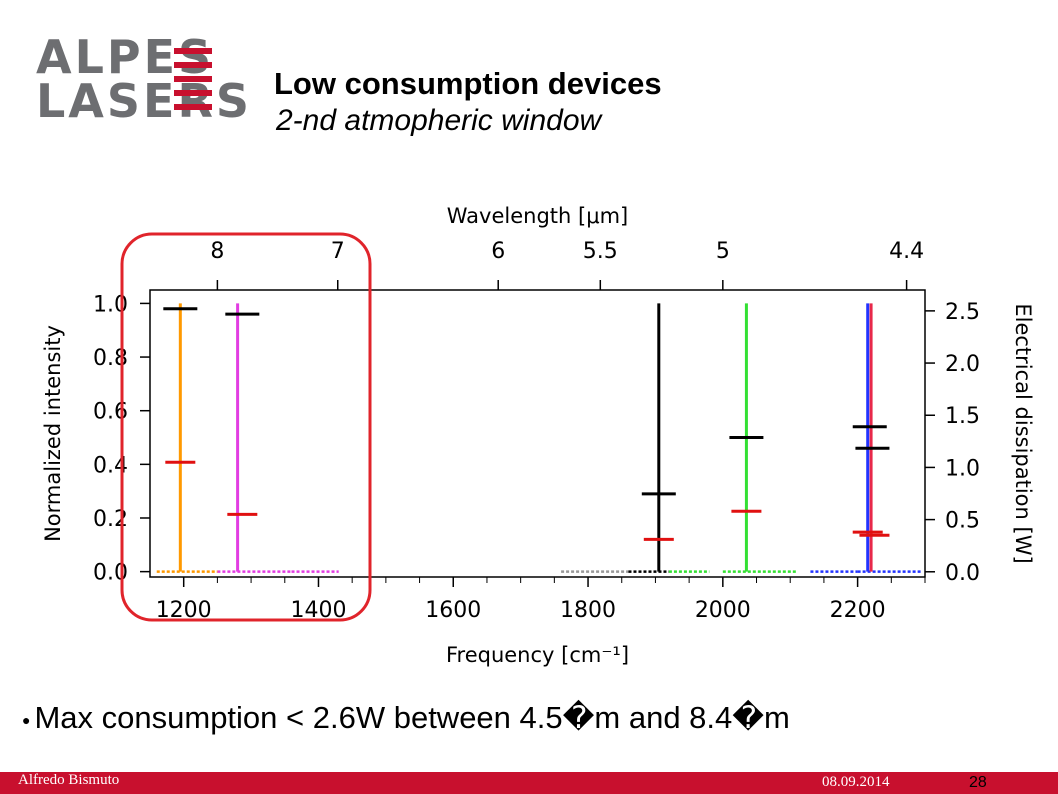 The image size is (1058, 794). What do you see at coordinates (453, 610) in the screenshot?
I see `x-tick-label: 1600` at bounding box center [453, 610].